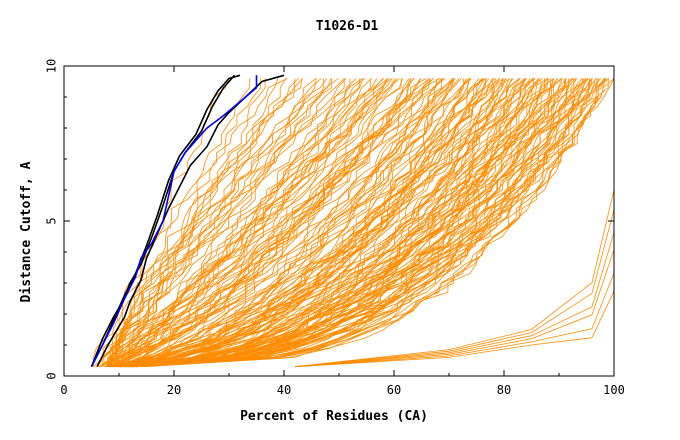 This screenshot has width=680, height=440. What do you see at coordinates (347, 26) in the screenshot?
I see `chart-title: T1026-D1` at bounding box center [347, 26].